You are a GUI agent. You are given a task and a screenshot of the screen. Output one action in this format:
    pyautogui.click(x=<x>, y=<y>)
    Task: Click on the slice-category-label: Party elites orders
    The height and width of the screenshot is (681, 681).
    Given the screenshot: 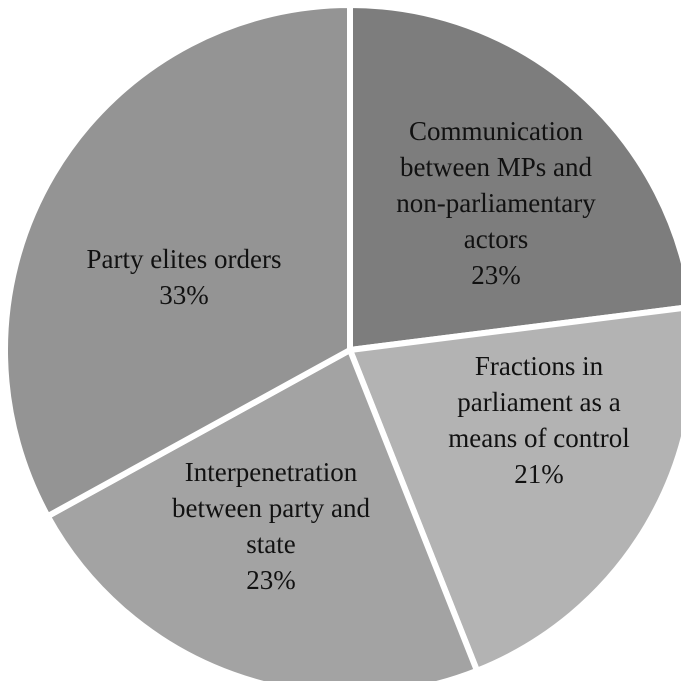 What is the action you would take?
    pyautogui.click(x=184, y=259)
    